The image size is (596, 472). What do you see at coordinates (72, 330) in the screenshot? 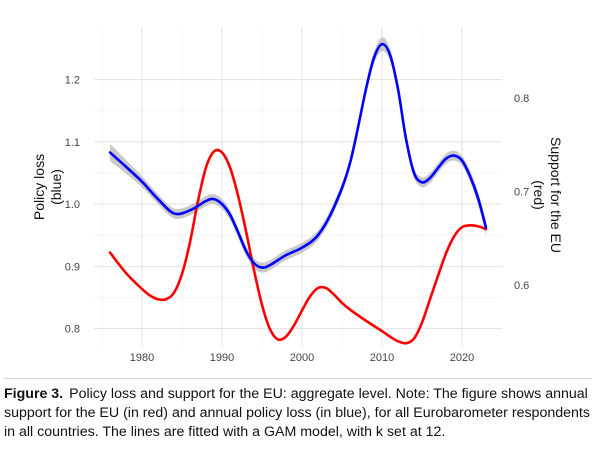
I see `left-y-tick-label: 0.8` at bounding box center [72, 330].